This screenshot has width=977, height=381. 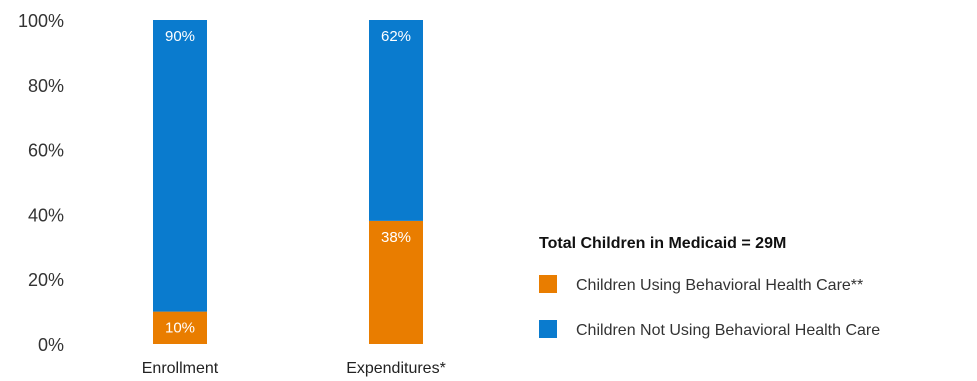 I want to click on legend-title: Total Children in Medicaid = 29M, so click(x=662, y=243).